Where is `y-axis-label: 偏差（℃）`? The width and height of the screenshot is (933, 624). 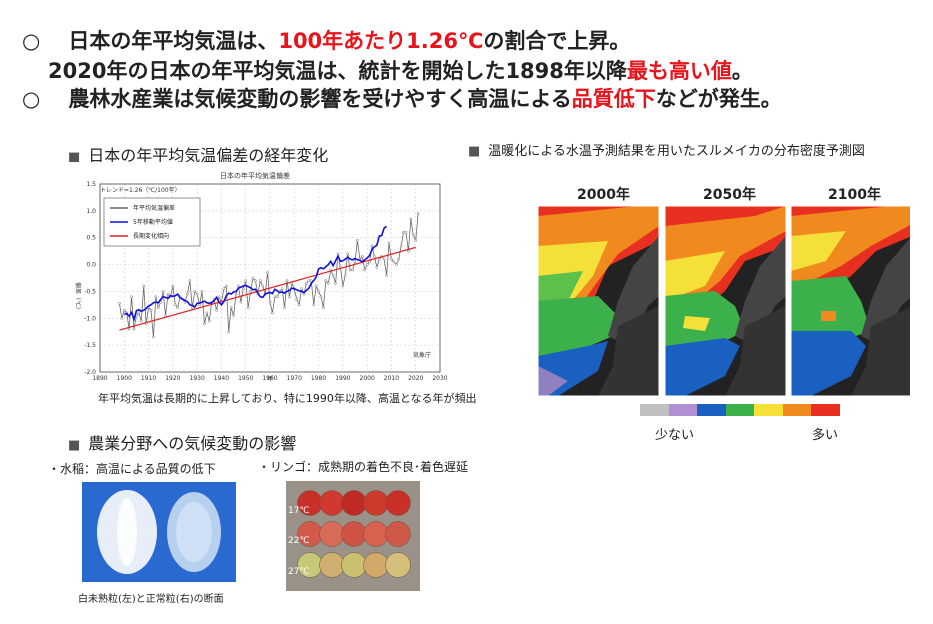 y-axis-label: 偏差（℃） is located at coordinates (78, 297).